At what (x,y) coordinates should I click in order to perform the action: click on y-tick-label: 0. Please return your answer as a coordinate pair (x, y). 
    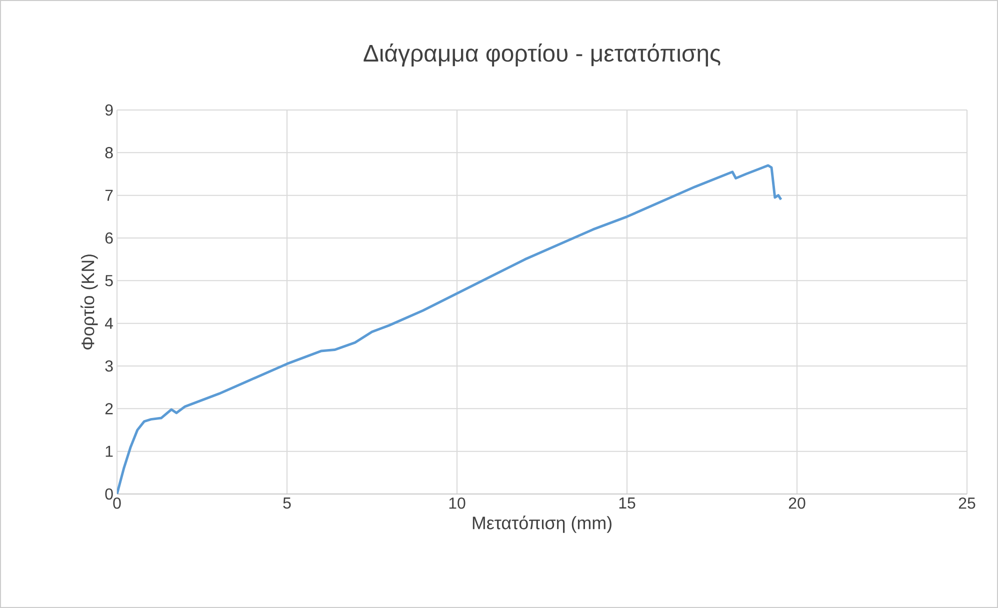
    Looking at the image, I should click on (109, 494).